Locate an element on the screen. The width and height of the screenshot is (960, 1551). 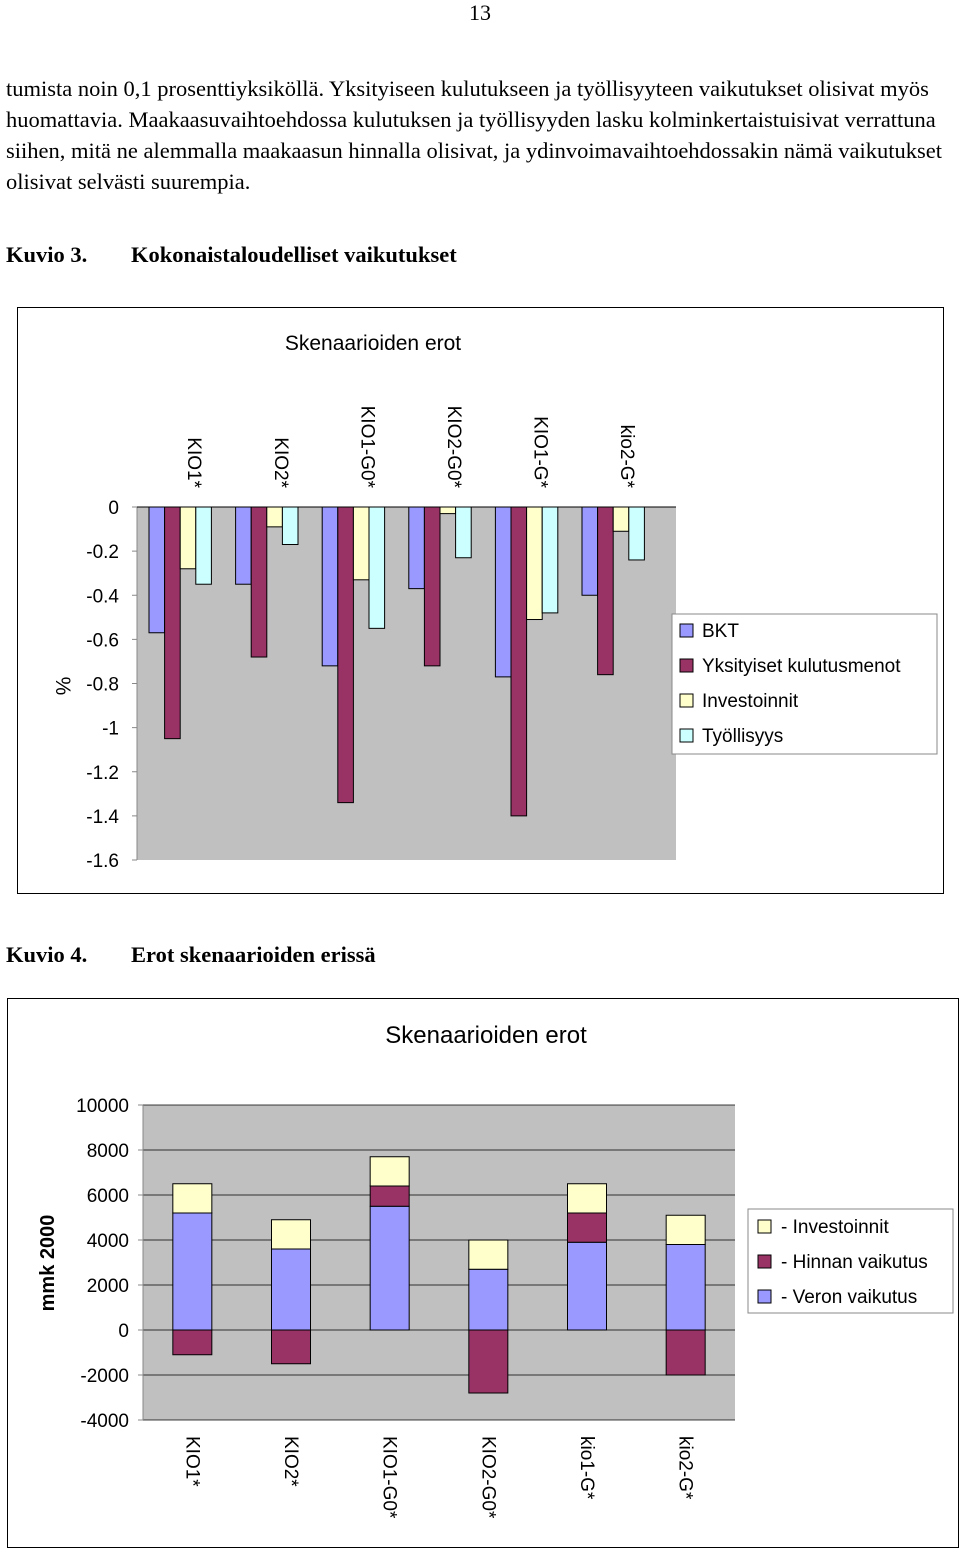
chart-2-legend-label: - Investoinnit is located at coordinates (835, 1227).